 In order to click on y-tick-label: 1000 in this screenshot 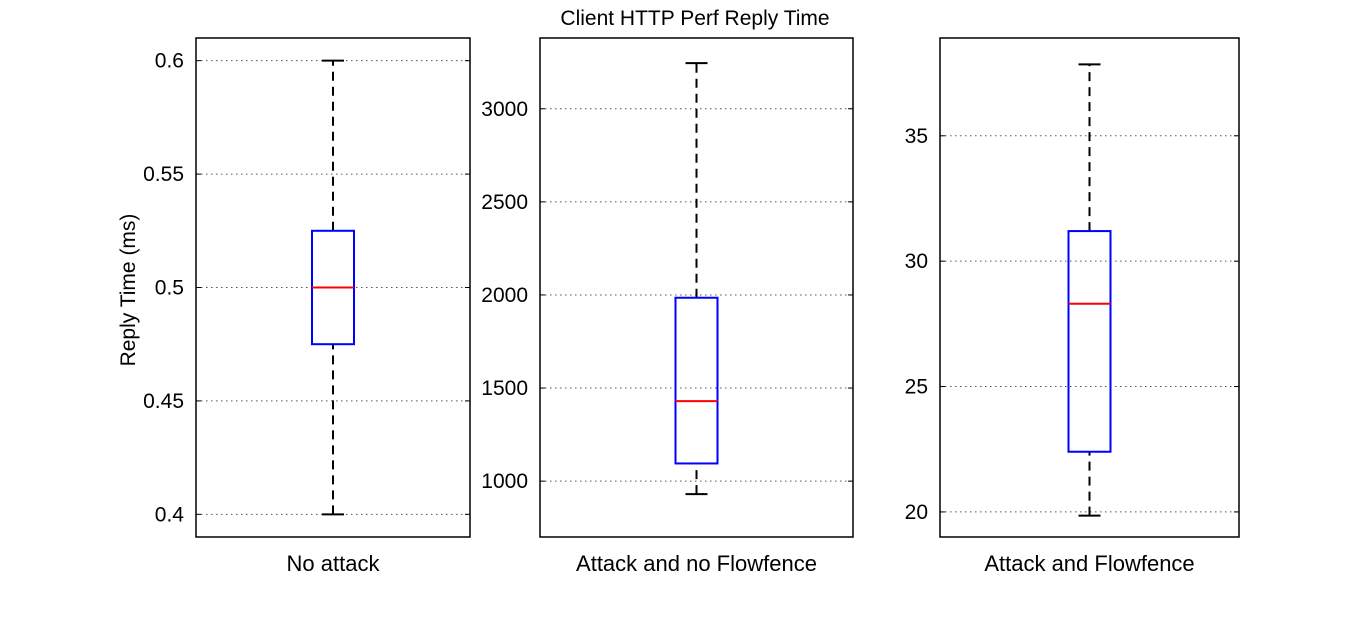, I will do `click(504, 481)`.